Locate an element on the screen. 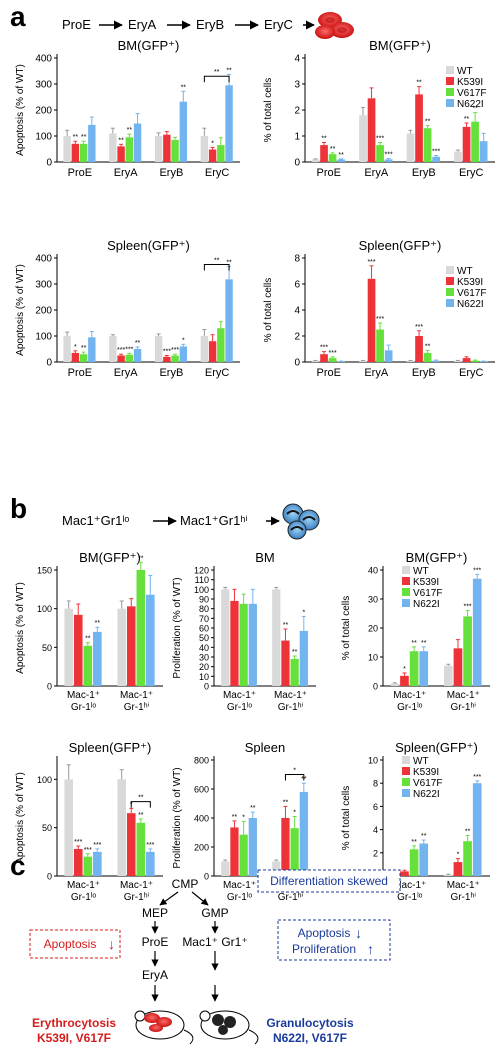 Image resolution: width=504 pixels, height=1050 pixels. arrow-cmp-gmp is located at coordinates (200, 898).